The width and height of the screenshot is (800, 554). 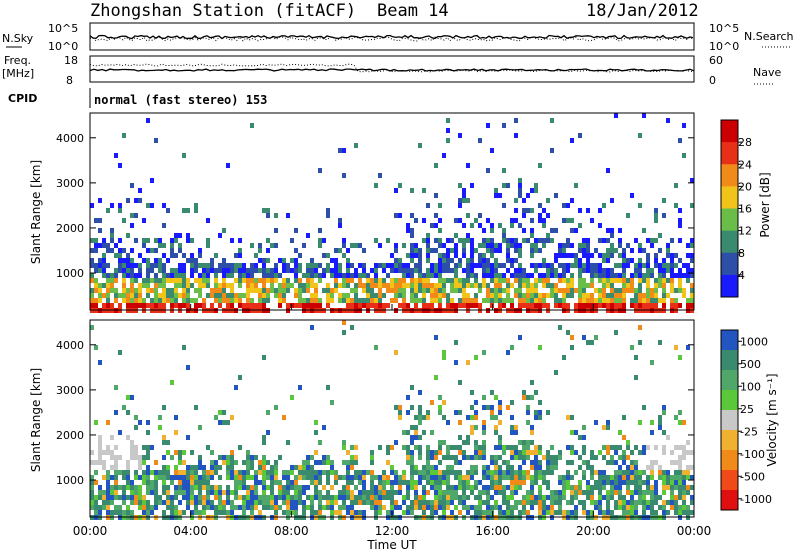 What do you see at coordinates (69, 80) in the screenshot?
I see `freq-tick-bottom: 8` at bounding box center [69, 80].